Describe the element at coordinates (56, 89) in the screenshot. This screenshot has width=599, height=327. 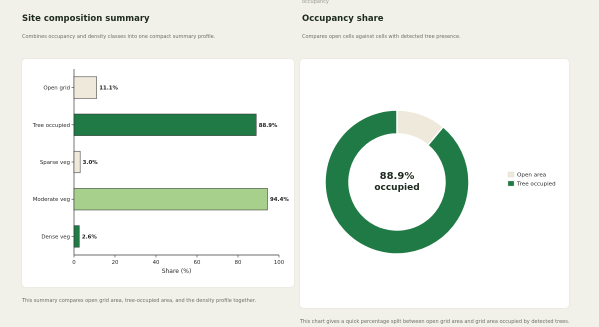
I see `y-tick-label: Open grid` at that location.